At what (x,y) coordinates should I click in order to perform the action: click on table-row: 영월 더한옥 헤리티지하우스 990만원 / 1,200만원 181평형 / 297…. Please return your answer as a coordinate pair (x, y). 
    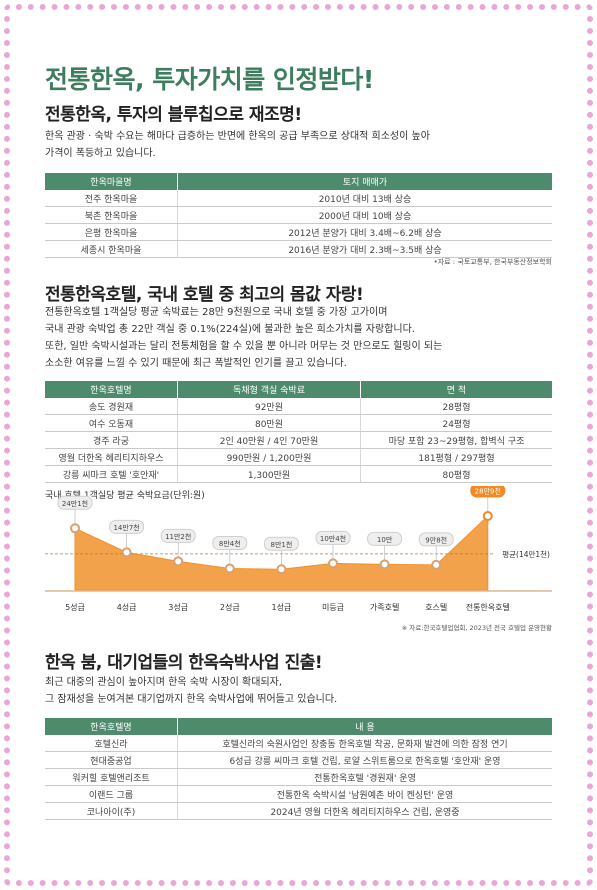
    Looking at the image, I should click on (298, 457).